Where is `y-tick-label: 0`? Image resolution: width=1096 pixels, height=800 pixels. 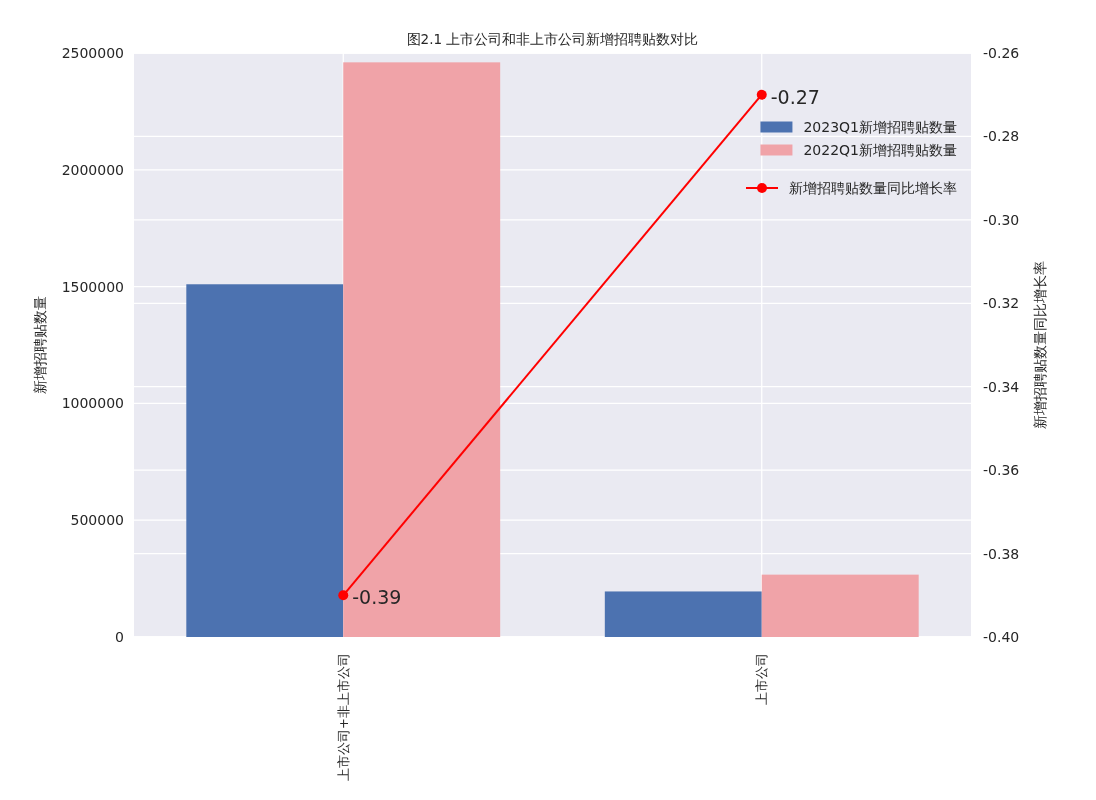 y-tick-label: 0 is located at coordinates (119, 637).